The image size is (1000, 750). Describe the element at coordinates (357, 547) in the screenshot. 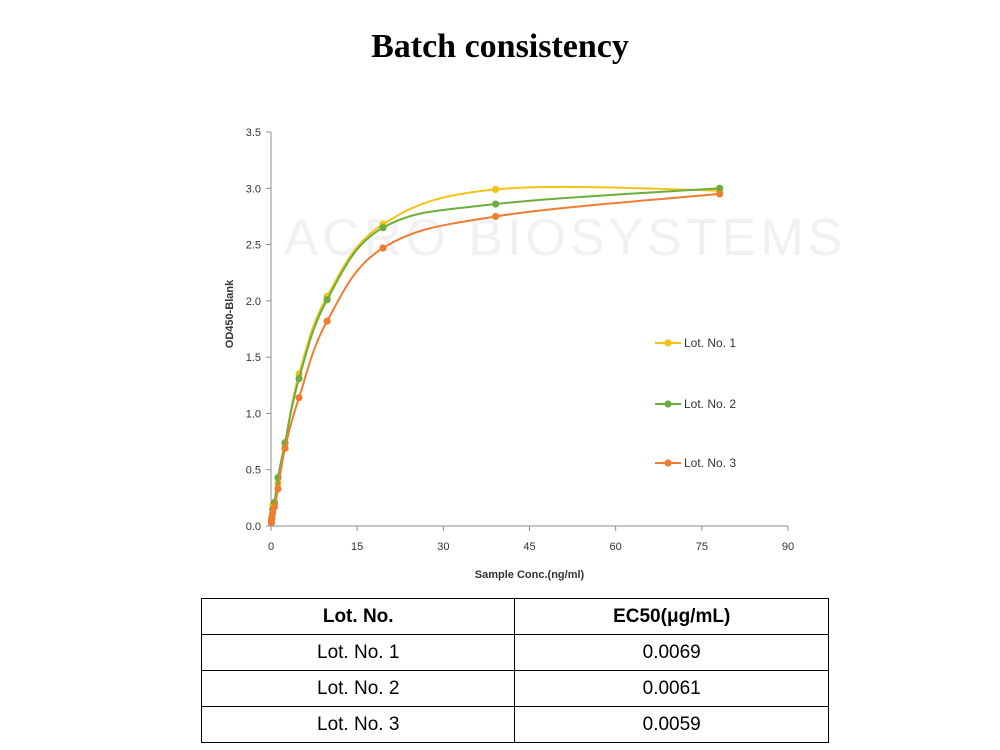

I see `x-tick-label: 15` at that location.